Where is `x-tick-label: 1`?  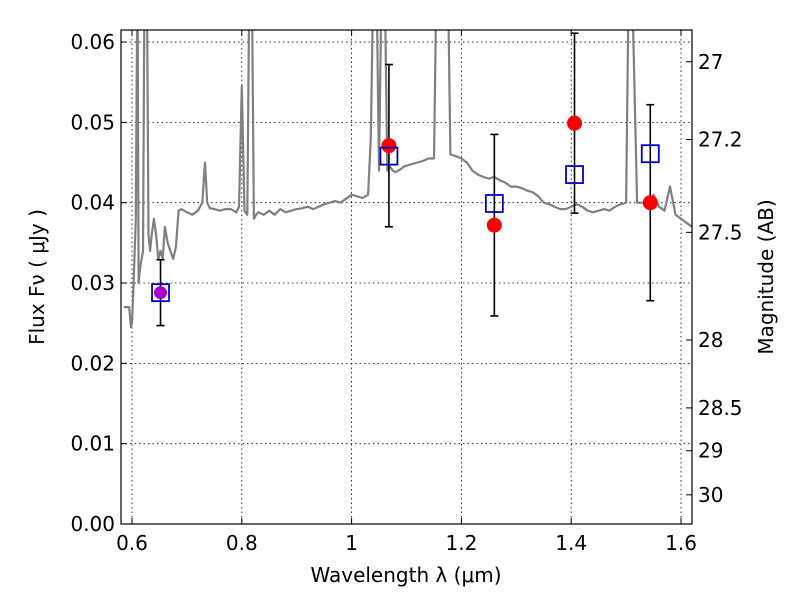
x-tick-label: 1 is located at coordinates (351, 543).